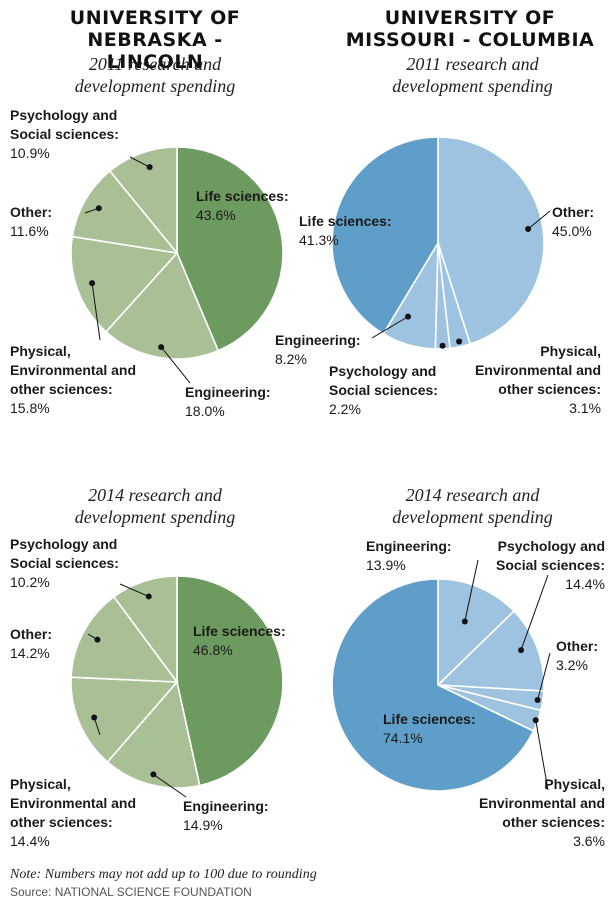 This screenshot has height=915, width=616. Describe the element at coordinates (386, 565) in the screenshot. I see `label-value: 13.9%` at that location.